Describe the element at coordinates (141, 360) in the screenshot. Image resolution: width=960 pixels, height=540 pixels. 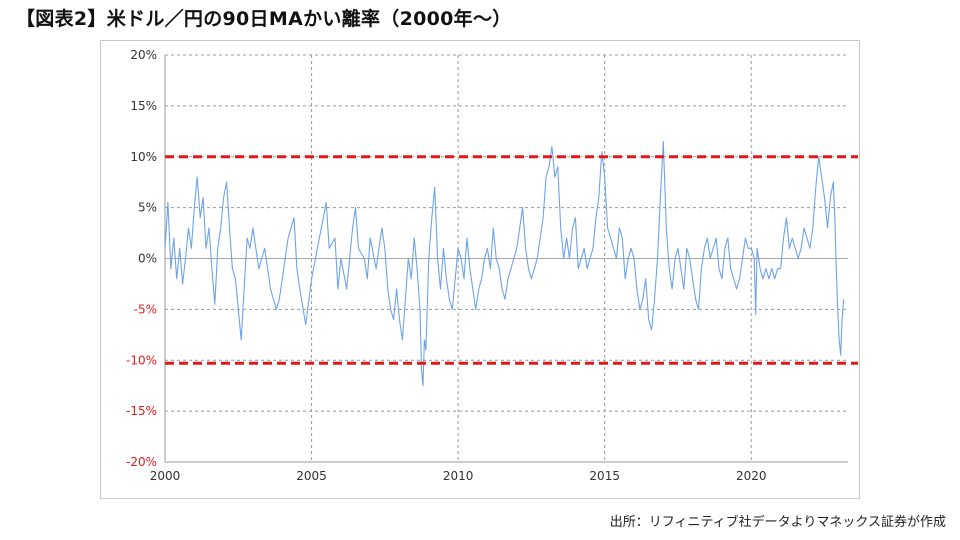
I see `y-tick-label: -10%` at that location.